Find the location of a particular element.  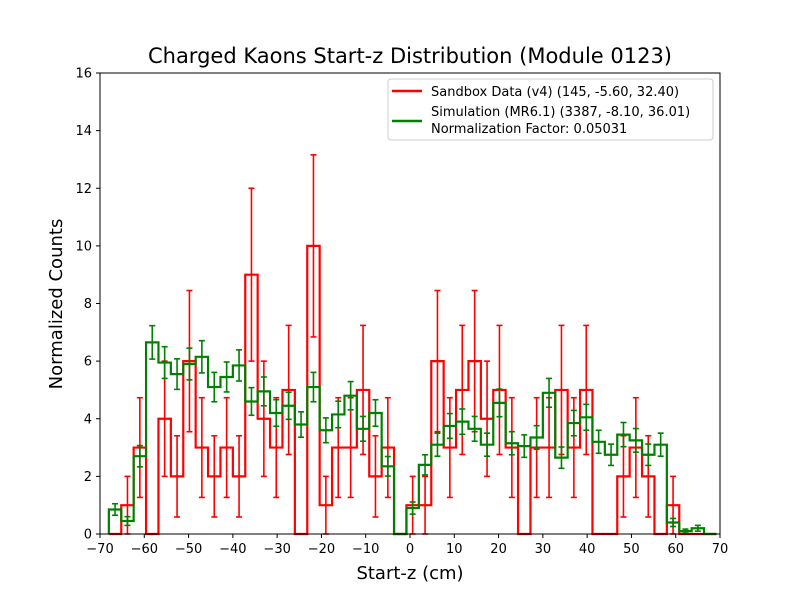

x-tick-label: −40 is located at coordinates (232, 549).